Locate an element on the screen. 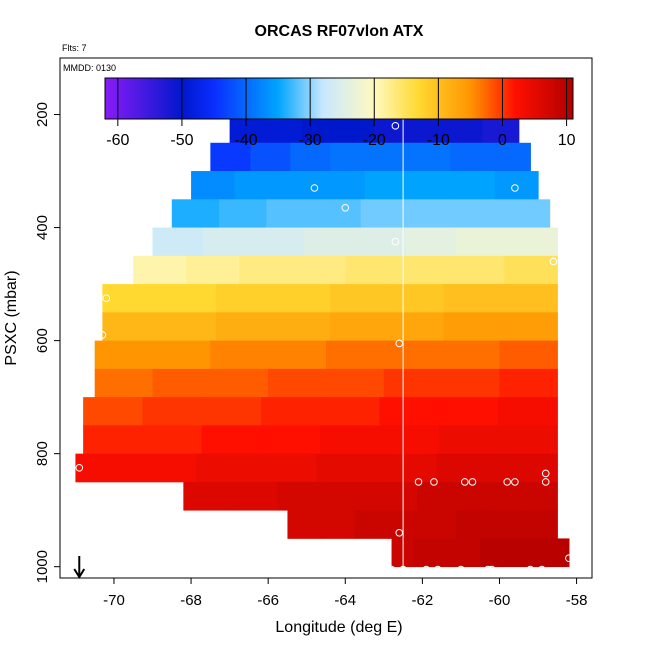  y-axis: 200 400 600 800 1000 is located at coordinates (47, 342).